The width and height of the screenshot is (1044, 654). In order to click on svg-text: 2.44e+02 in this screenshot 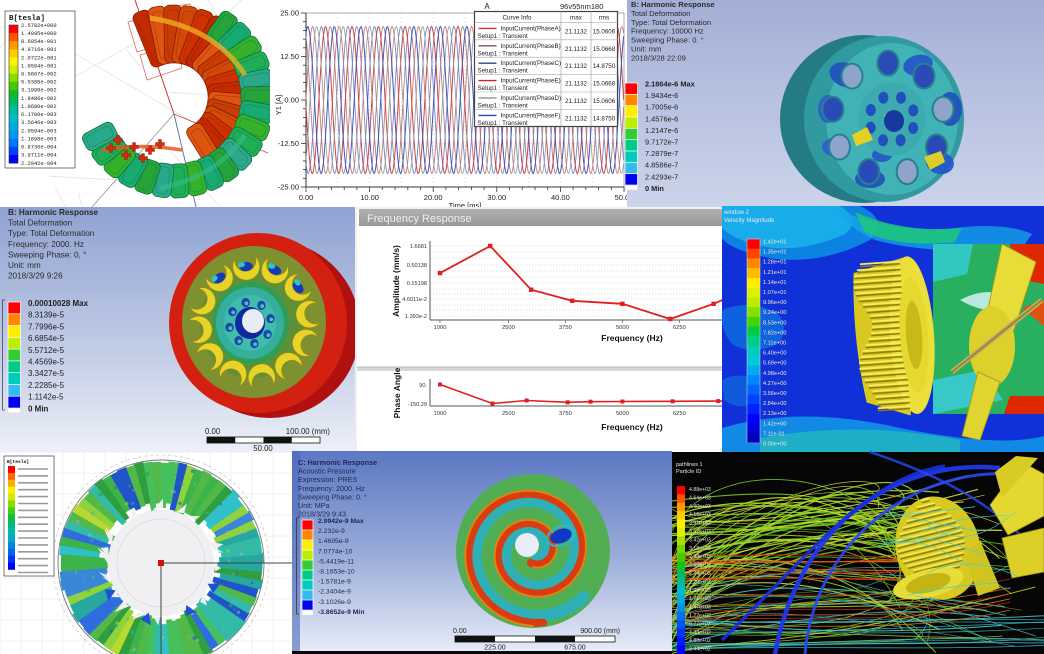, I will do `click(700, 650)`.